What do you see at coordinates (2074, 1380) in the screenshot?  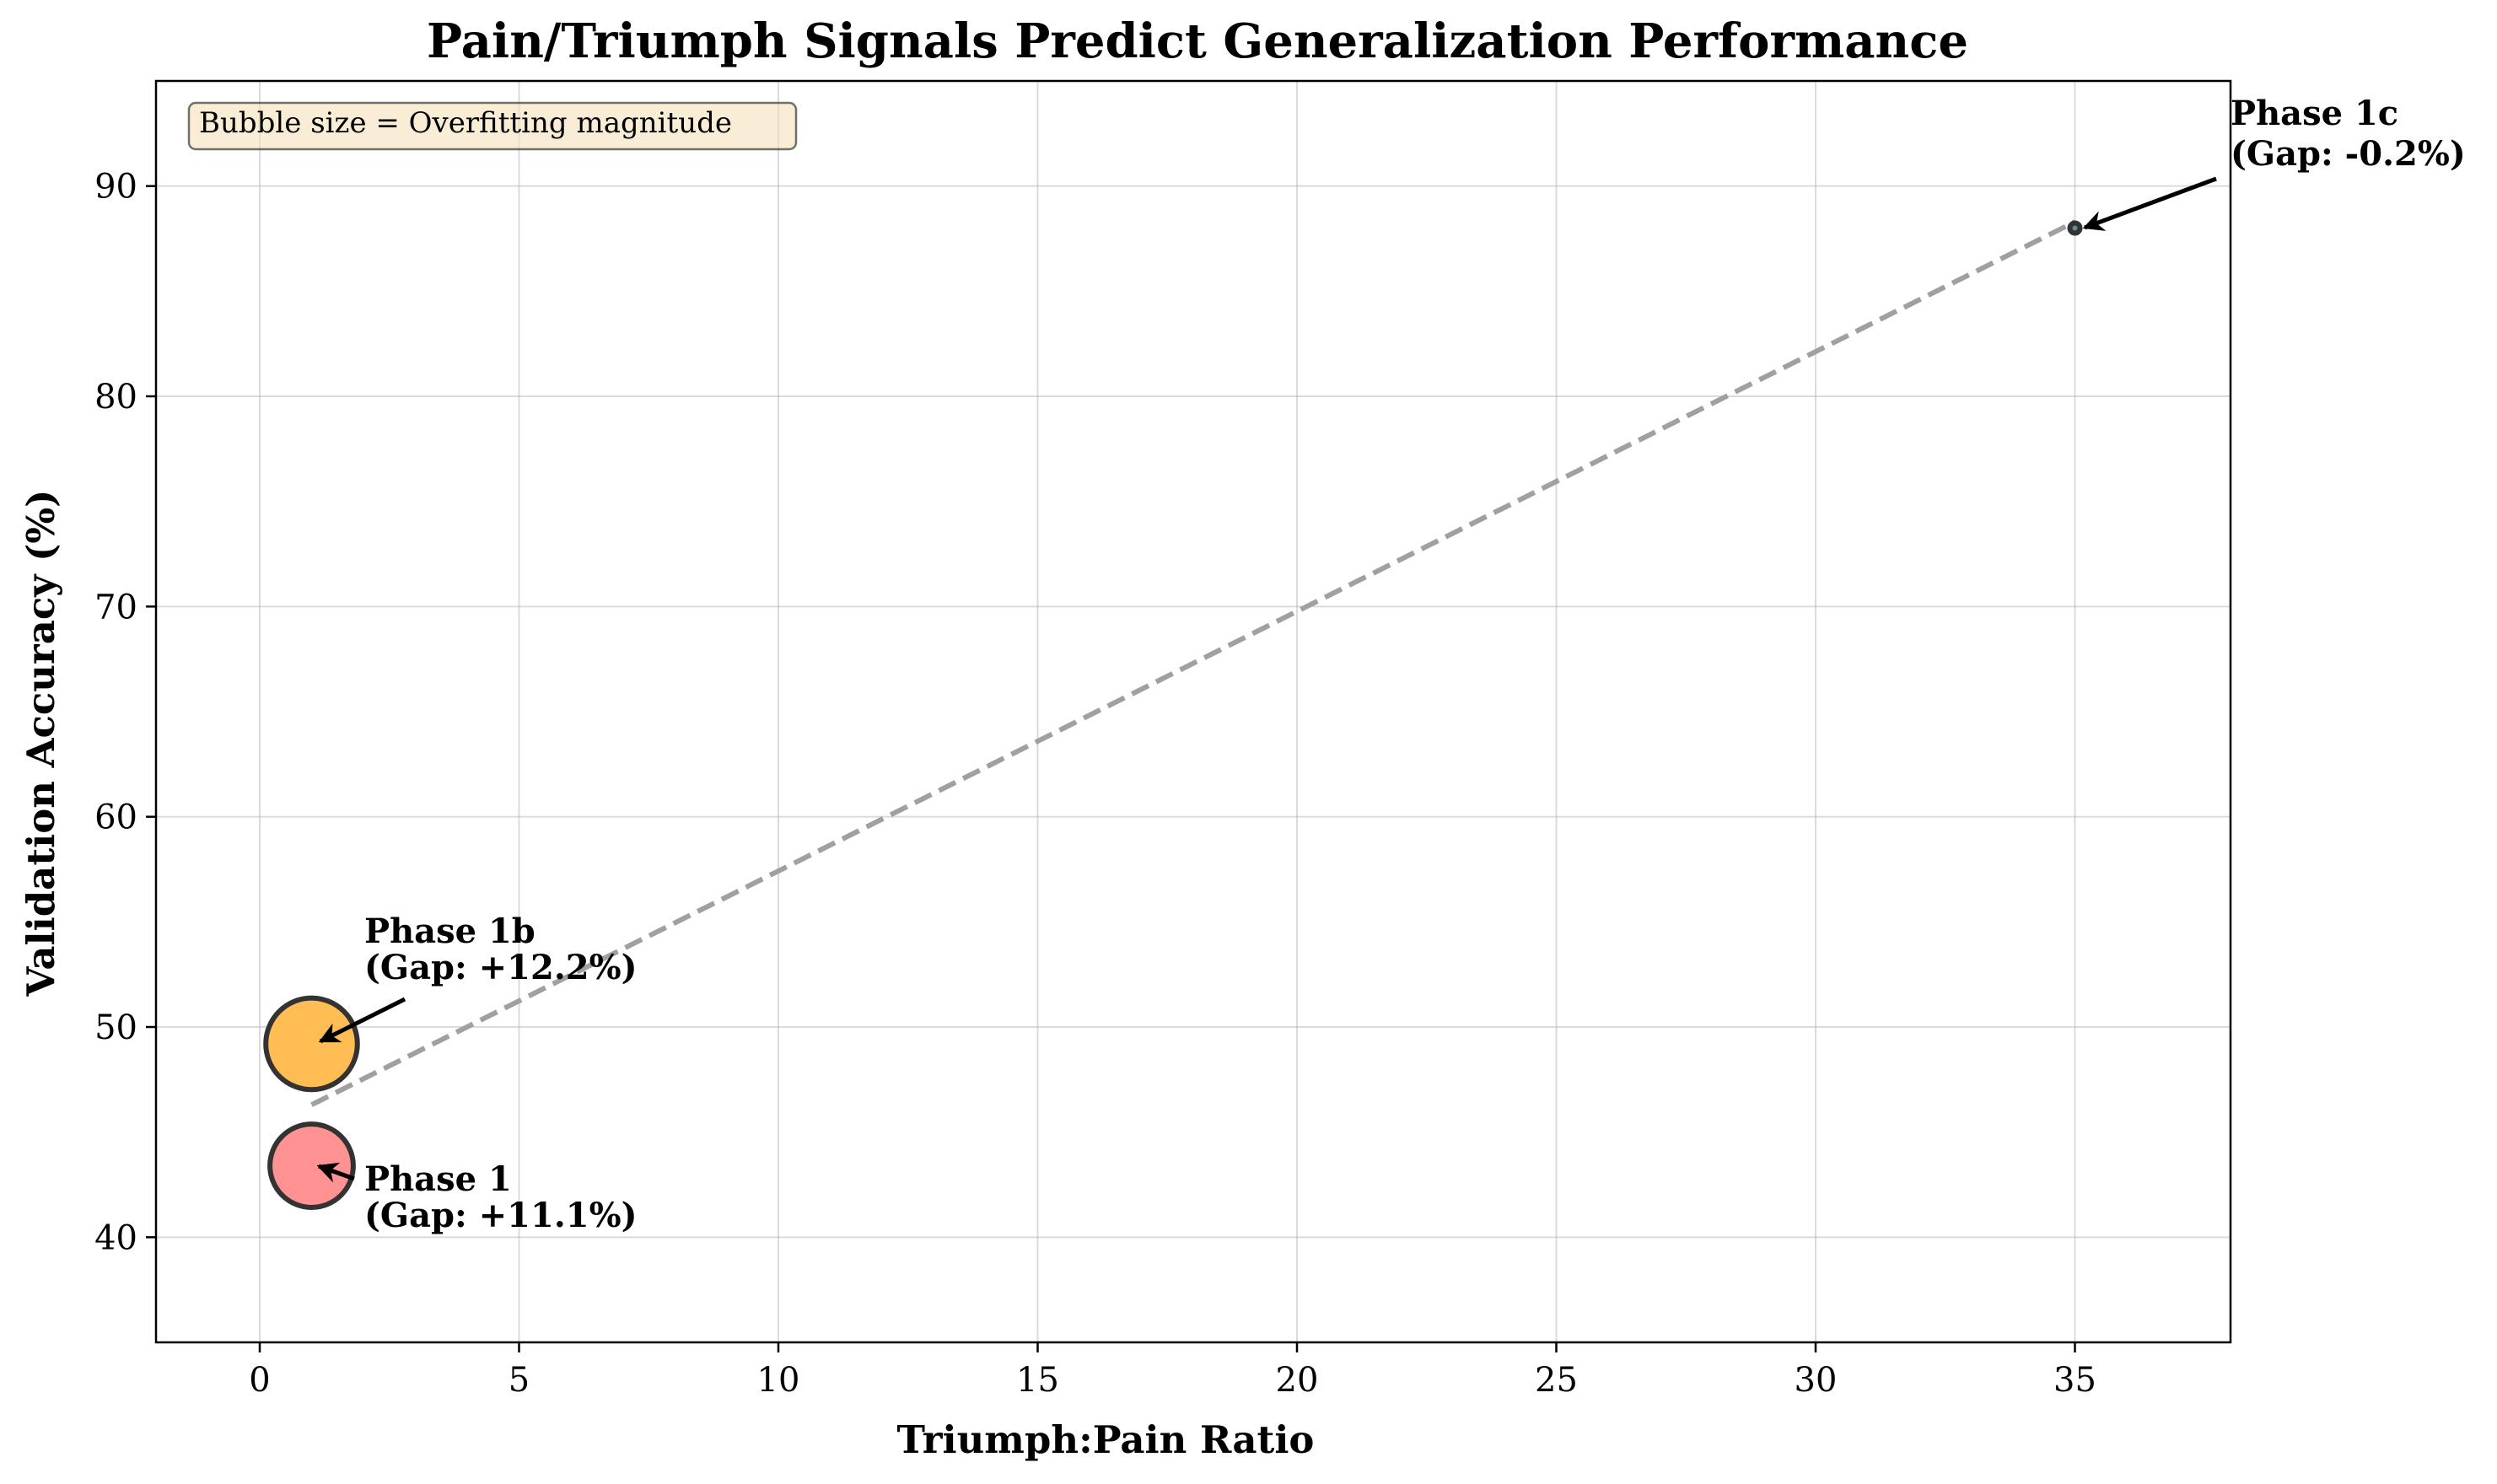 I see `x-tick-label: 35` at bounding box center [2074, 1380].